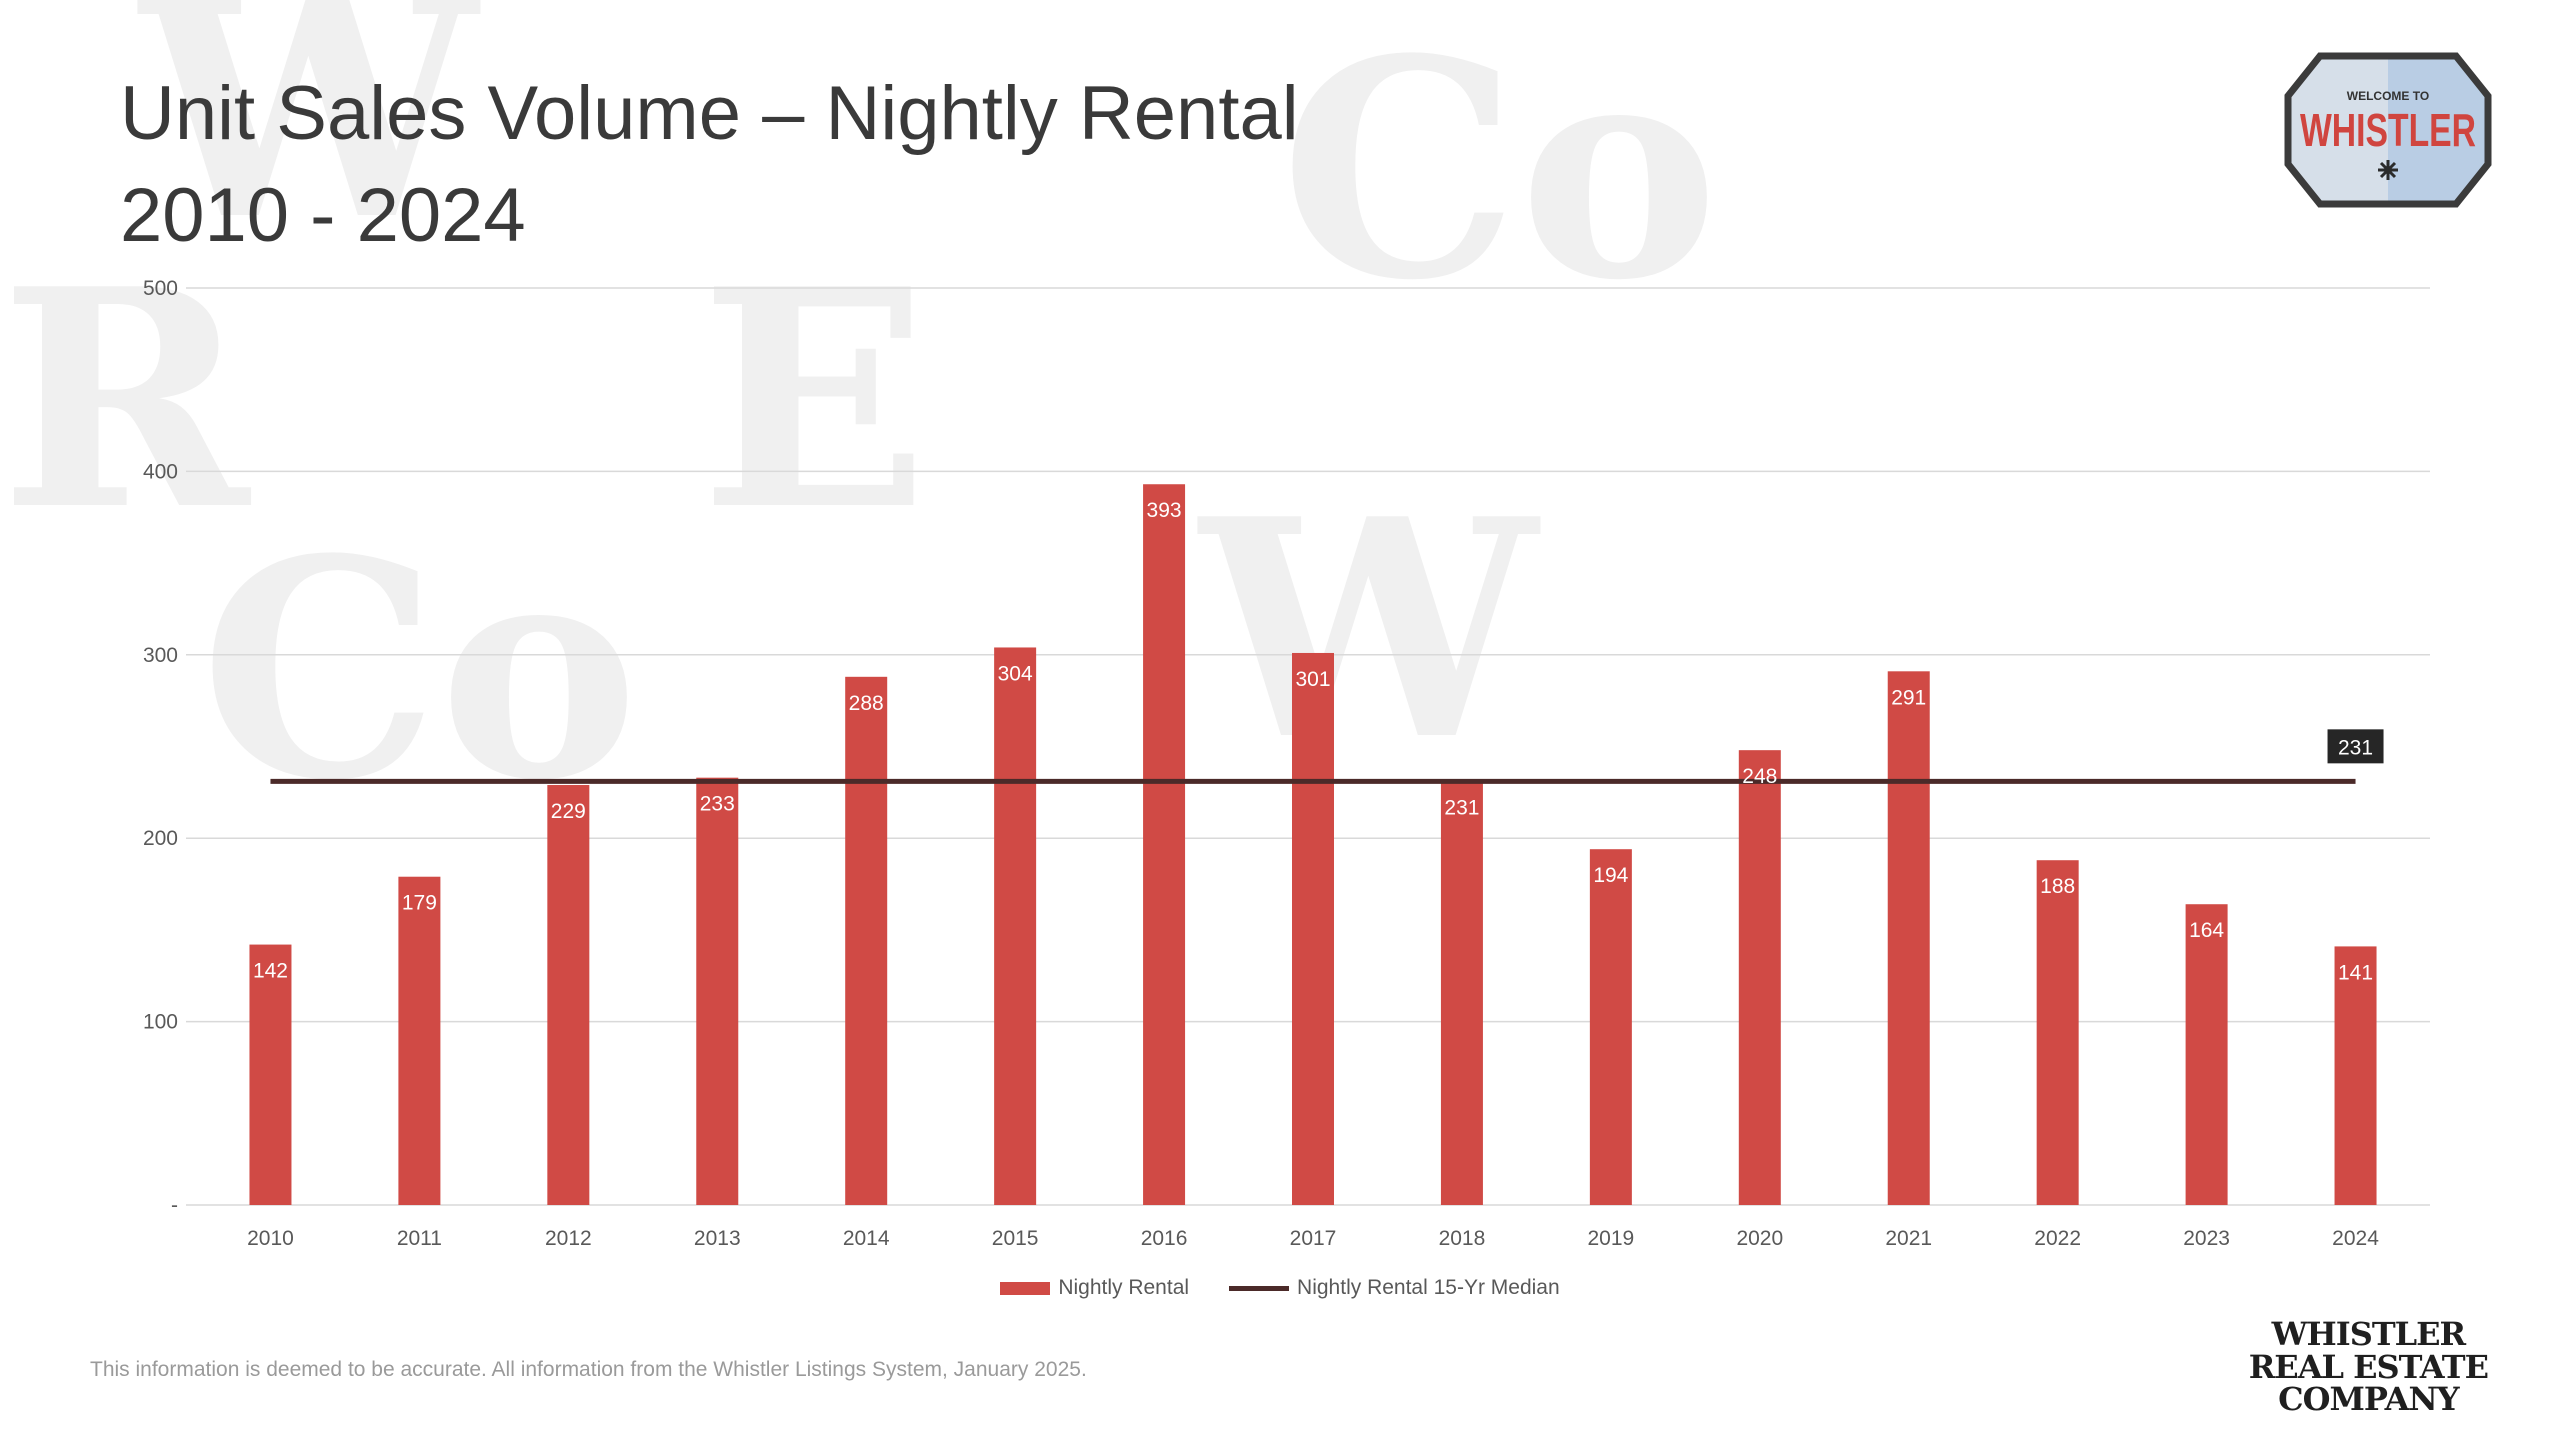  What do you see at coordinates (419, 903) in the screenshot?
I see `data-label: 179` at bounding box center [419, 903].